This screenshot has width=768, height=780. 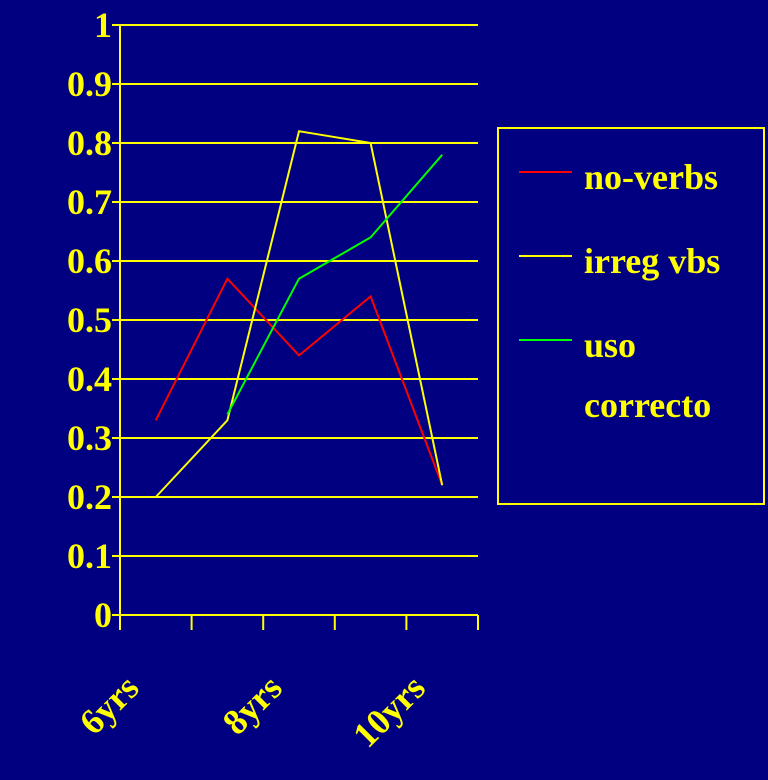 I want to click on legend-entry: uso correcto, so click(x=631, y=375).